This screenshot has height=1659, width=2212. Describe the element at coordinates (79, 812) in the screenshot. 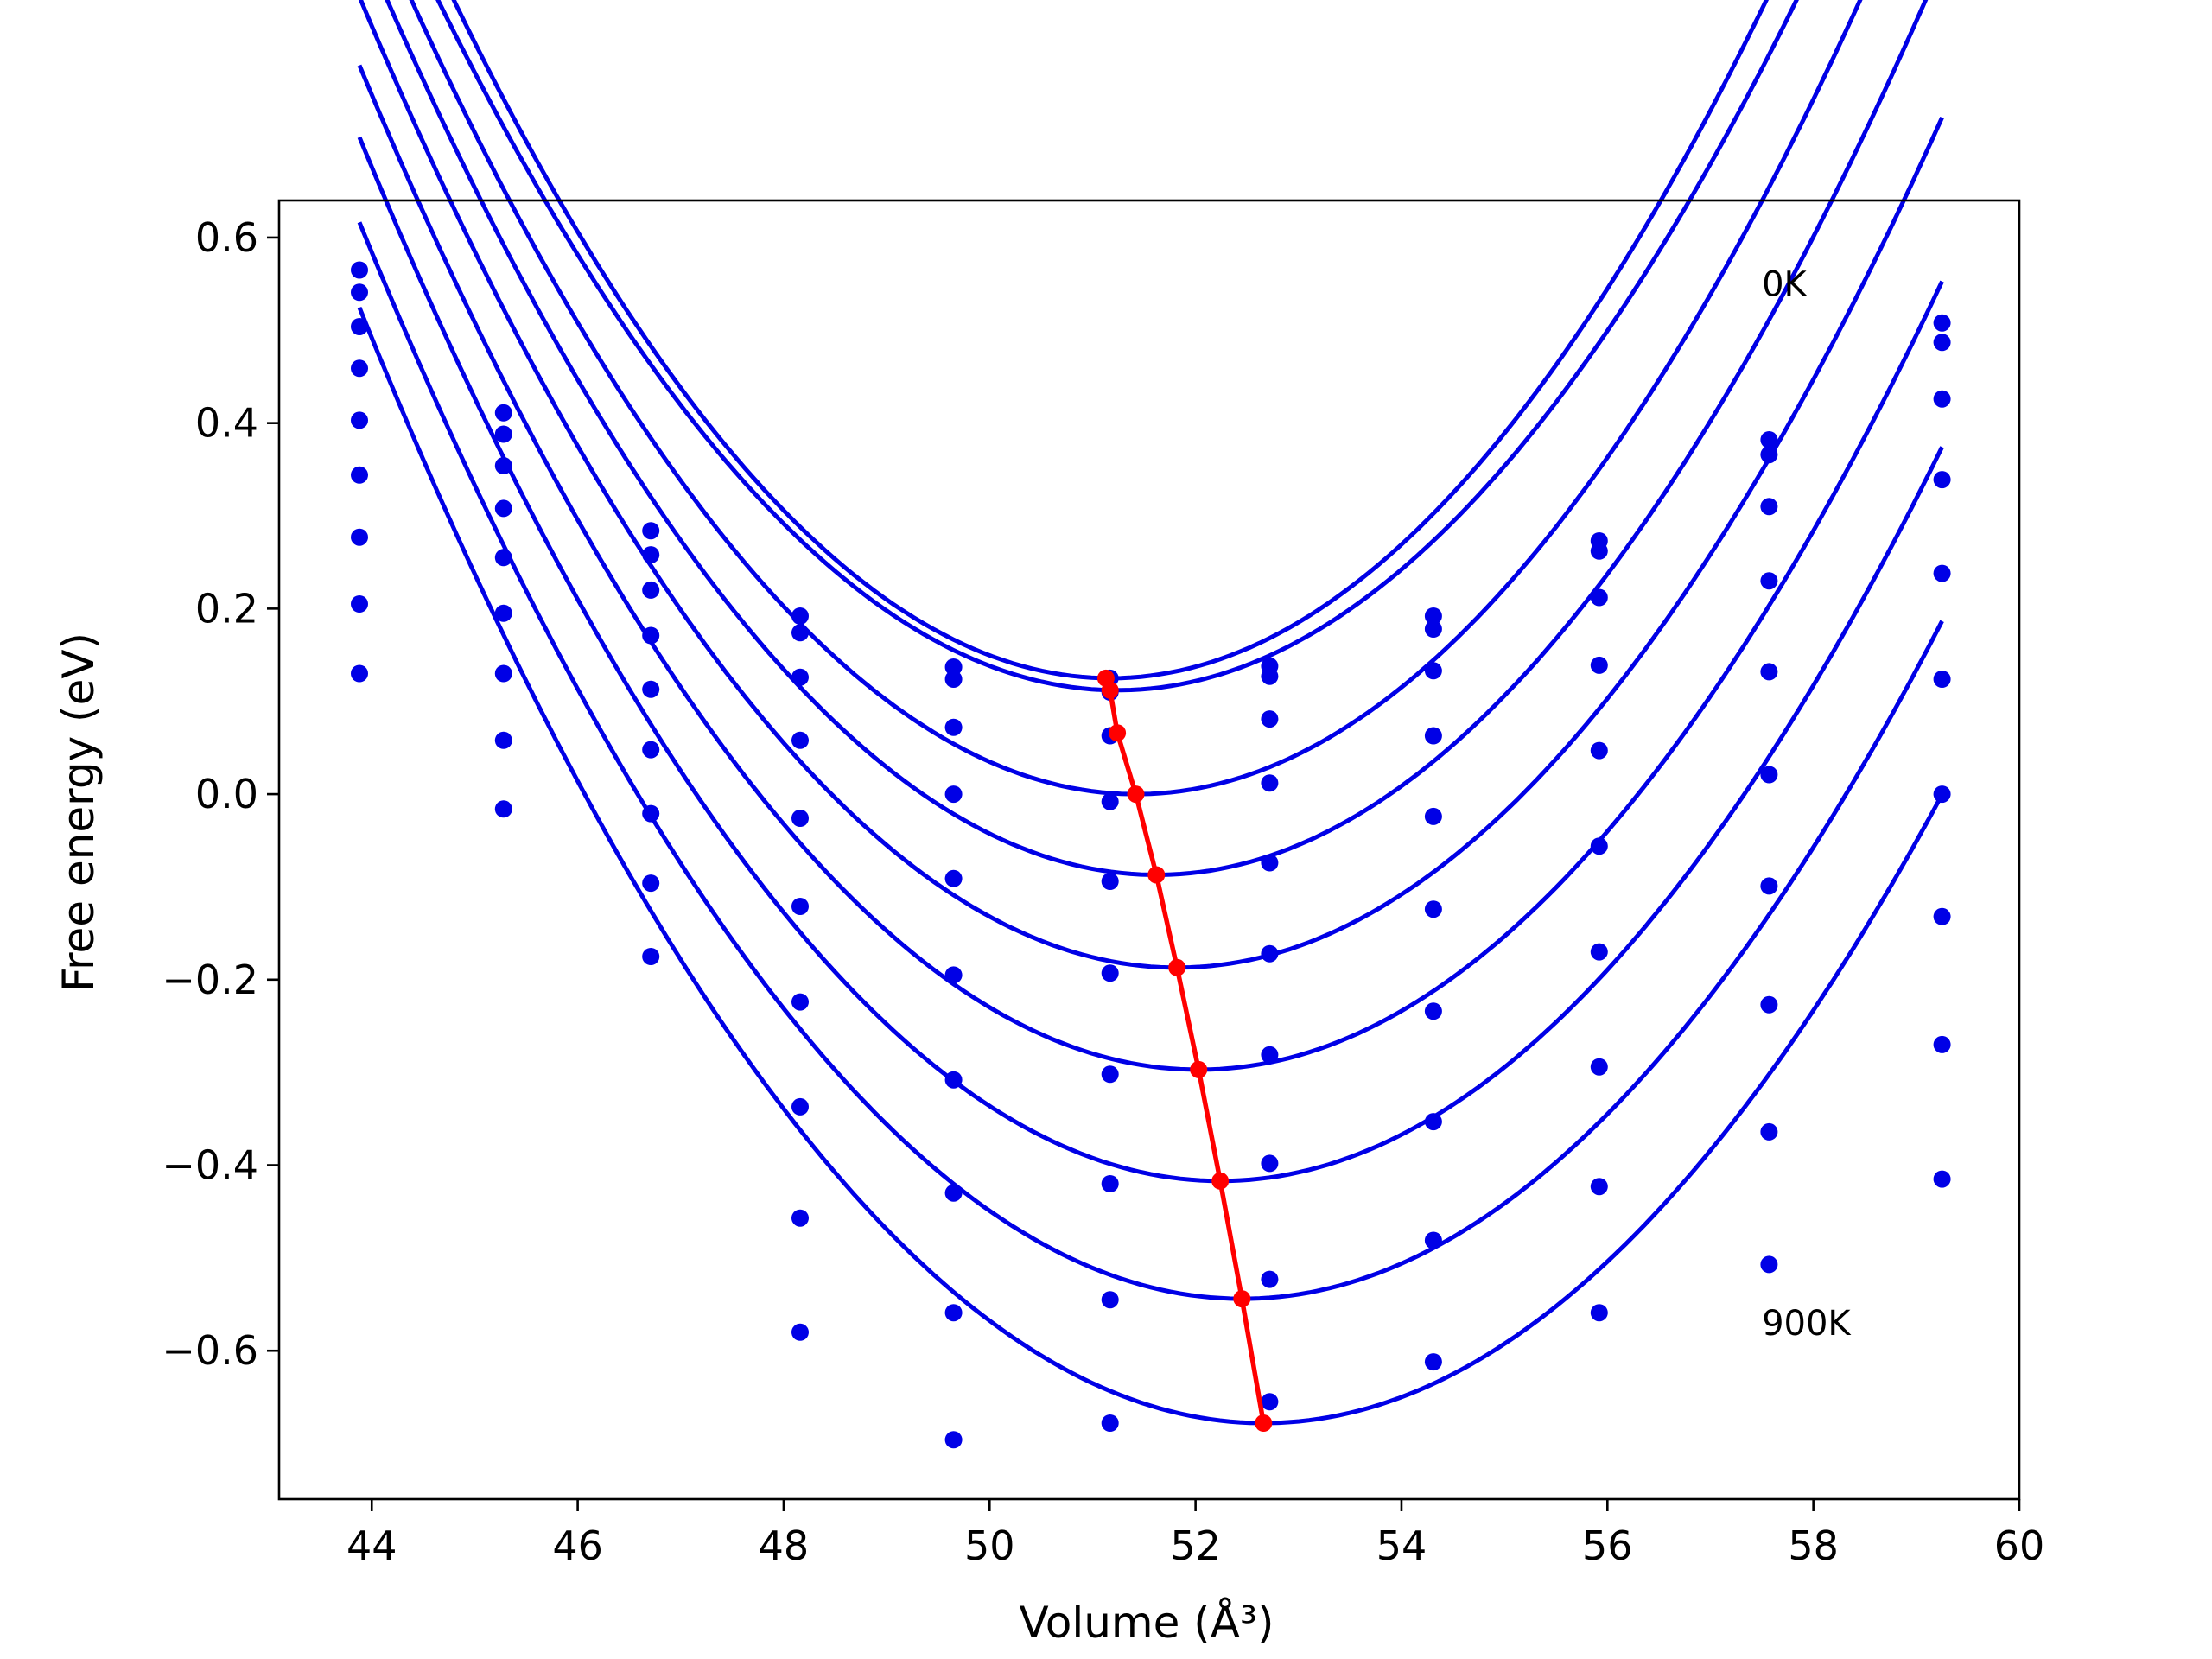

I see `y-axis-label: Free energy (eV)` at that location.